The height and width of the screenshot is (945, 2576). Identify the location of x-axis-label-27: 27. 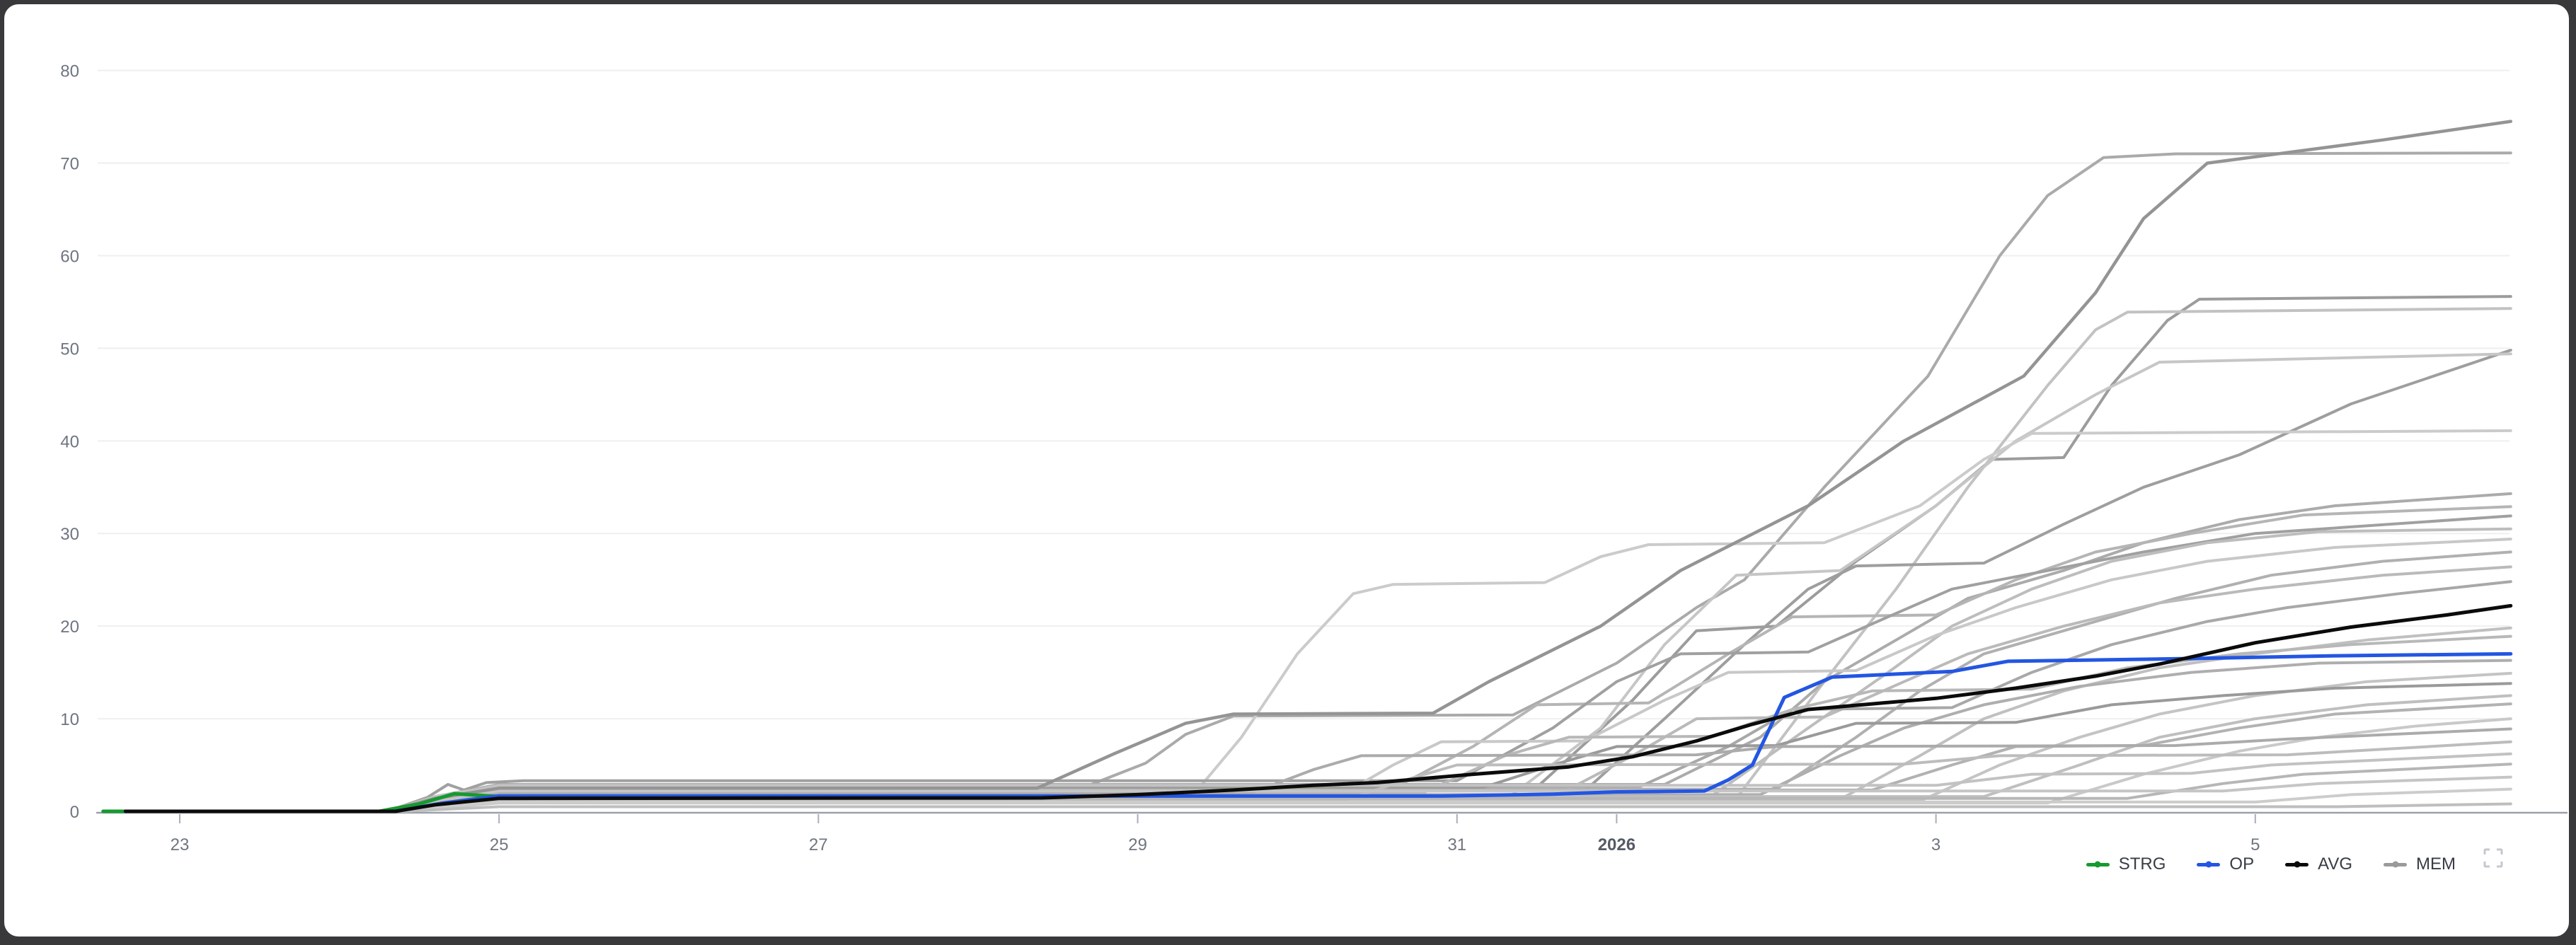
(818, 845).